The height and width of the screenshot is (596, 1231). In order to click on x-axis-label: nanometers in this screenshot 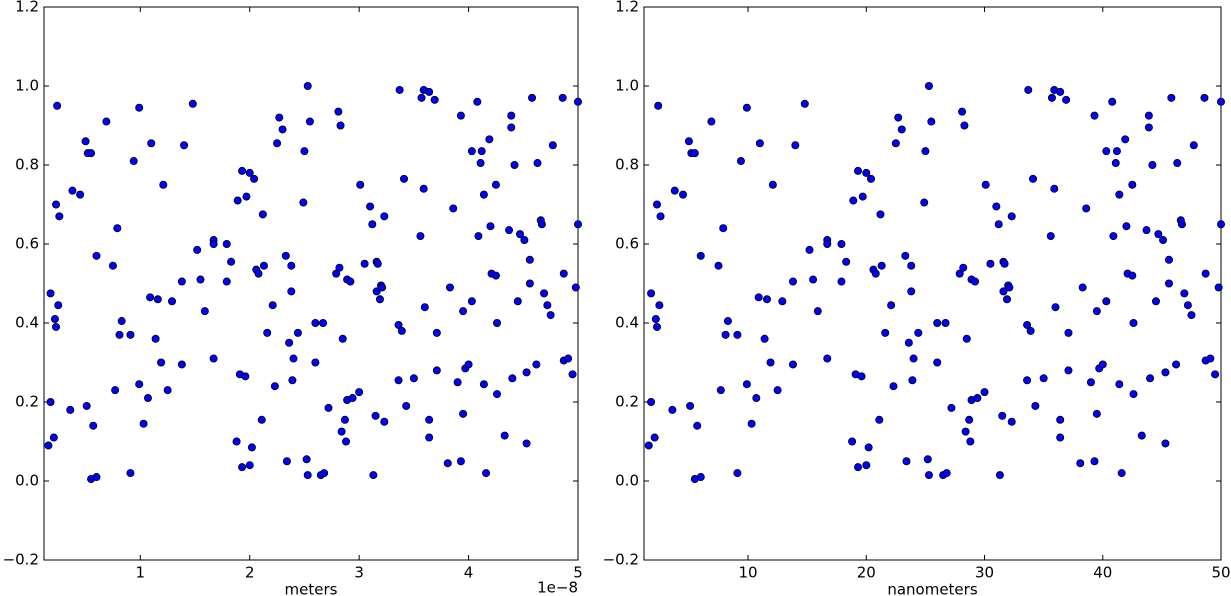, I will do `click(932, 588)`.